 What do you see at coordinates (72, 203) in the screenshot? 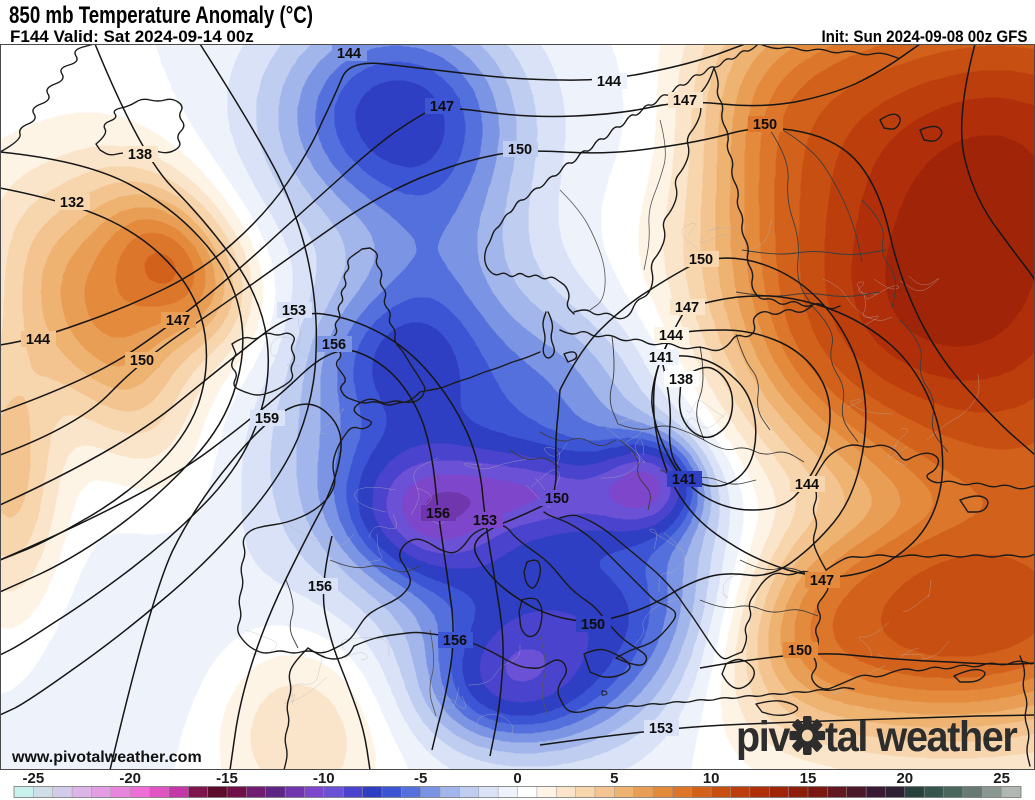
I see `svg-text: 132` at bounding box center [72, 203].